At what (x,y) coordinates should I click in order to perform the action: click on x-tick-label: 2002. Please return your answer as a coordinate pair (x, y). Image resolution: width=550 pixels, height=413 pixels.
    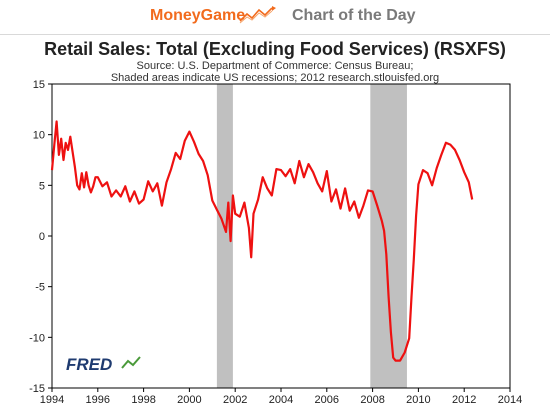
    Looking at the image, I should click on (235, 400).